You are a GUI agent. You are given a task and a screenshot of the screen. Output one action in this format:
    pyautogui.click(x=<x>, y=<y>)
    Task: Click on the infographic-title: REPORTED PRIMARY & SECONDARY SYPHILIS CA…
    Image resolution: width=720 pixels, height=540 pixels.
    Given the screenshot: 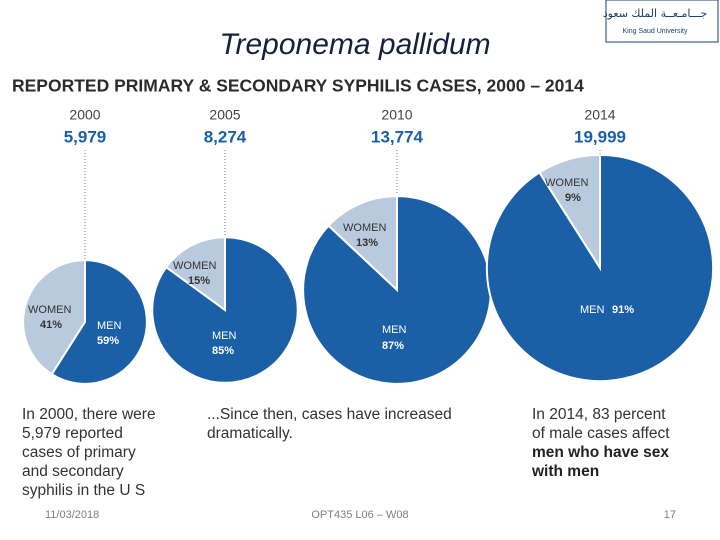 What is the action you would take?
    pyautogui.click(x=298, y=86)
    